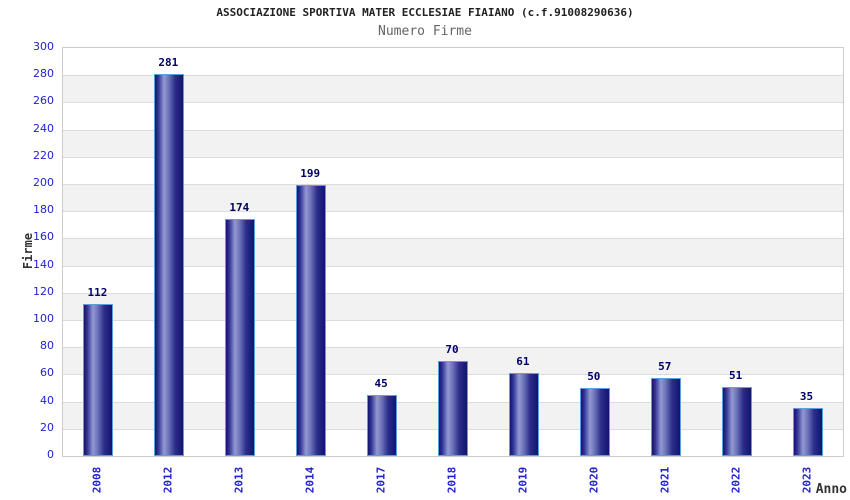 The height and width of the screenshot is (500, 850). I want to click on y-tick-label: 300, so click(43, 46).